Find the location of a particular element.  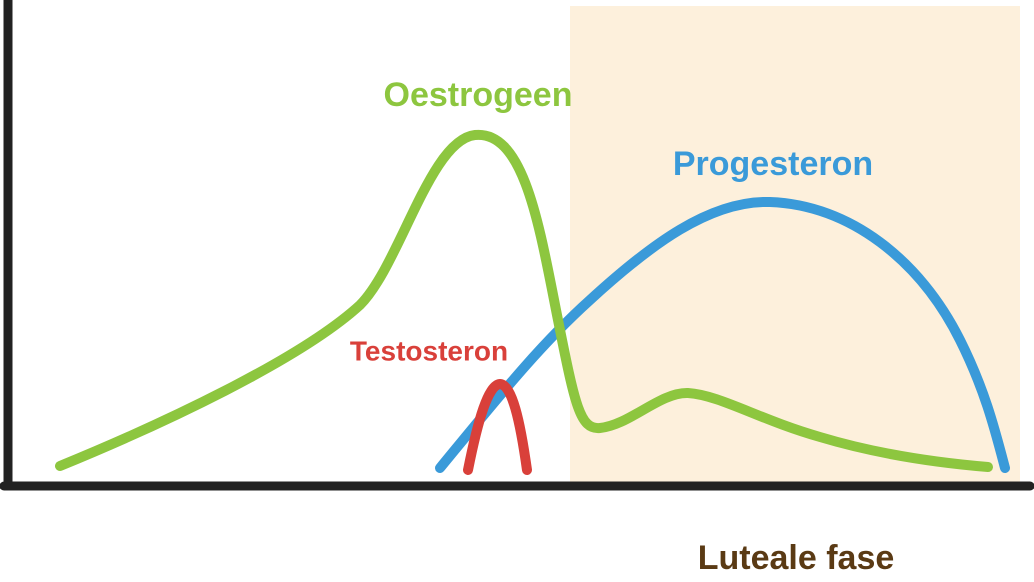

phase-label: Luteale fase is located at coordinates (796, 558).